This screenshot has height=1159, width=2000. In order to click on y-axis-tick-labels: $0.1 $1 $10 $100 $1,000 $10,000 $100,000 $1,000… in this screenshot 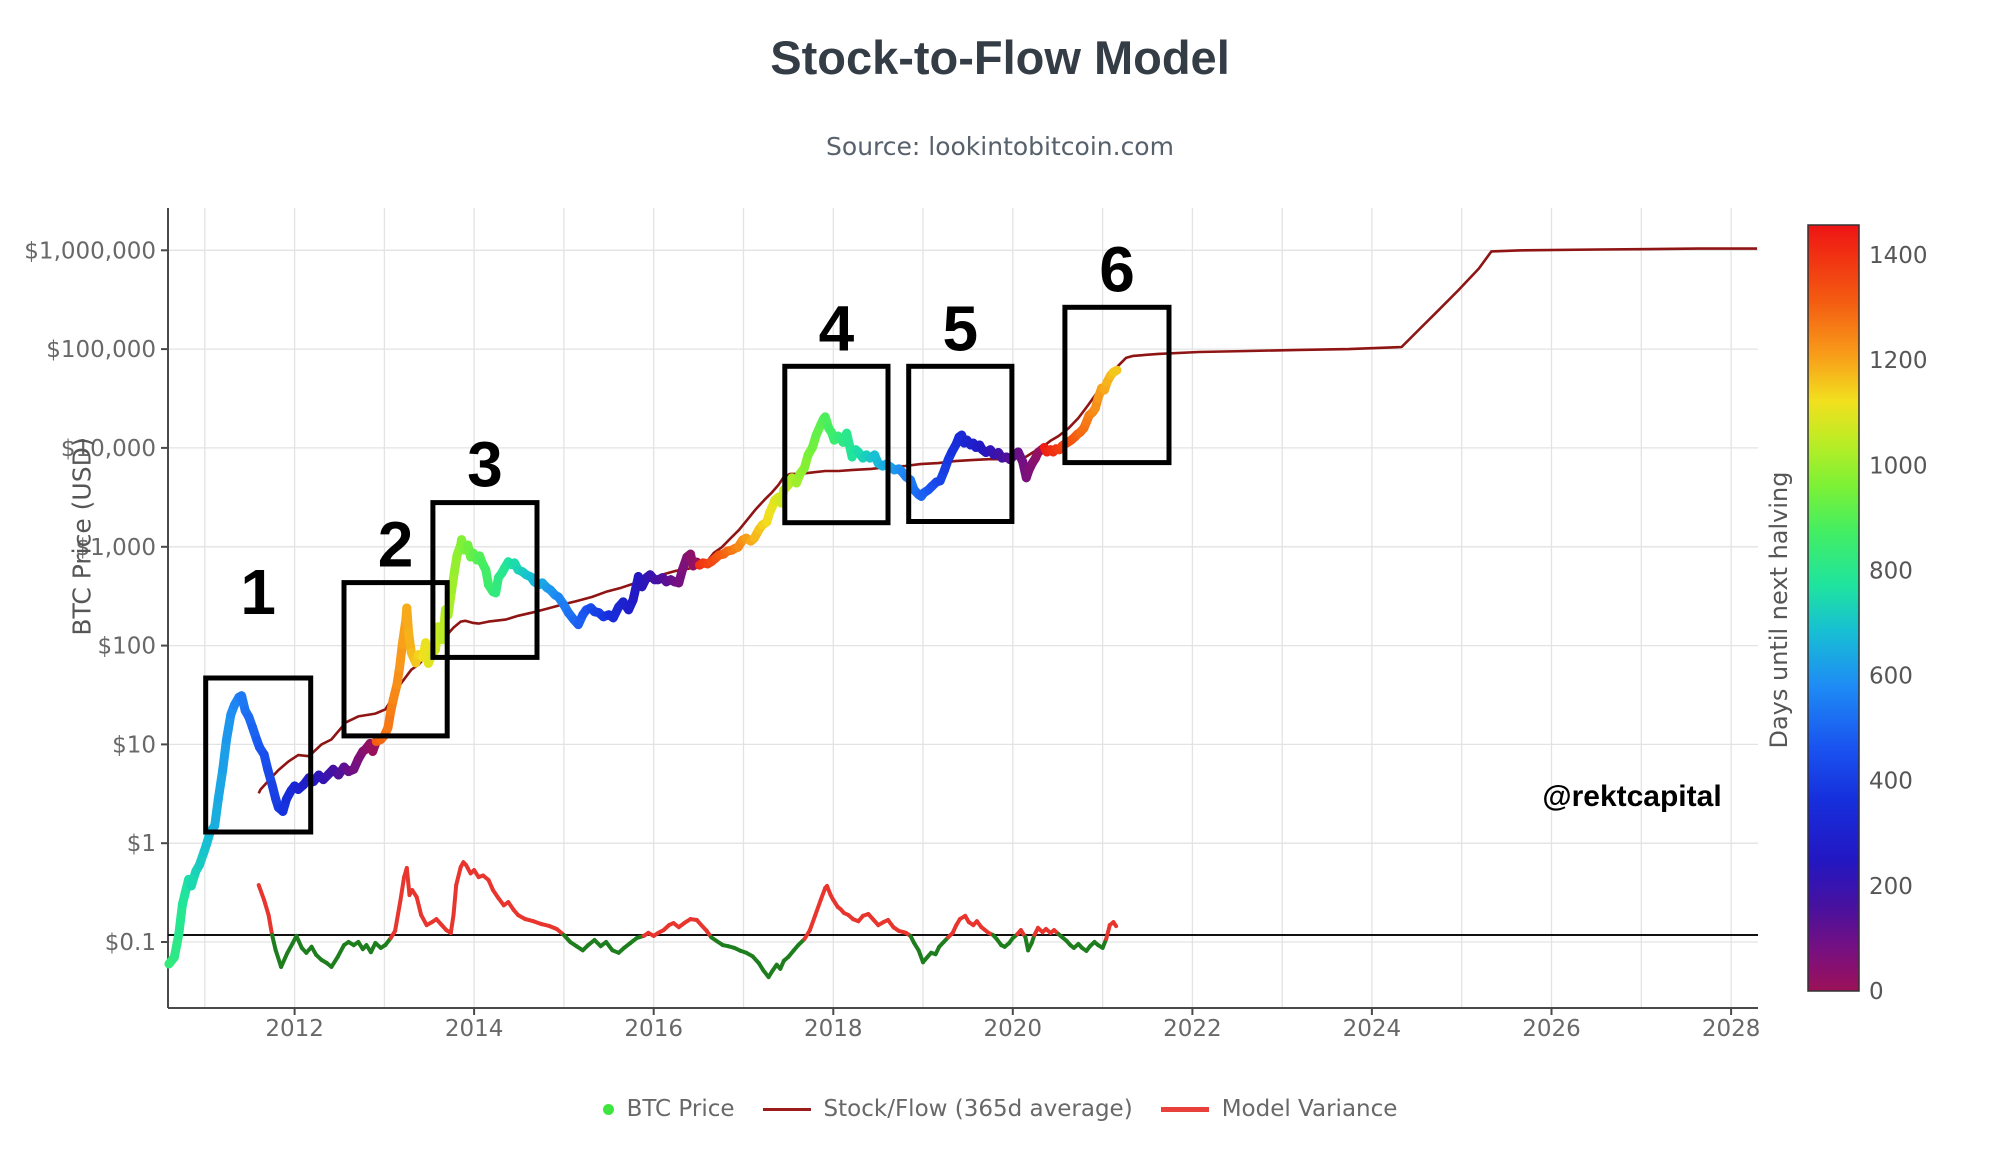, I will do `click(90, 597)`.